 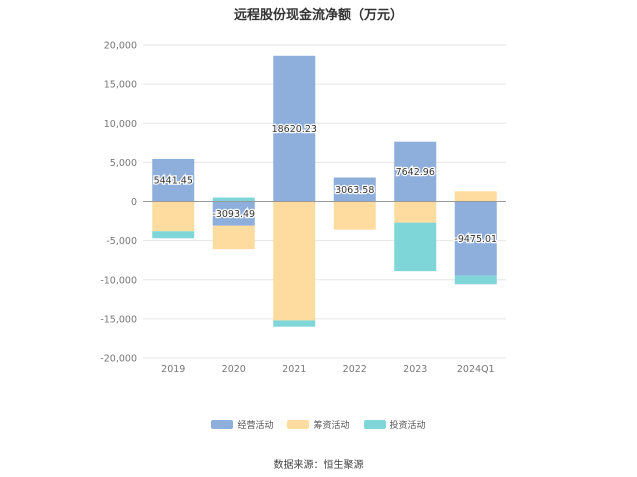 I want to click on y-tick-label: -10,000, so click(x=118, y=280).